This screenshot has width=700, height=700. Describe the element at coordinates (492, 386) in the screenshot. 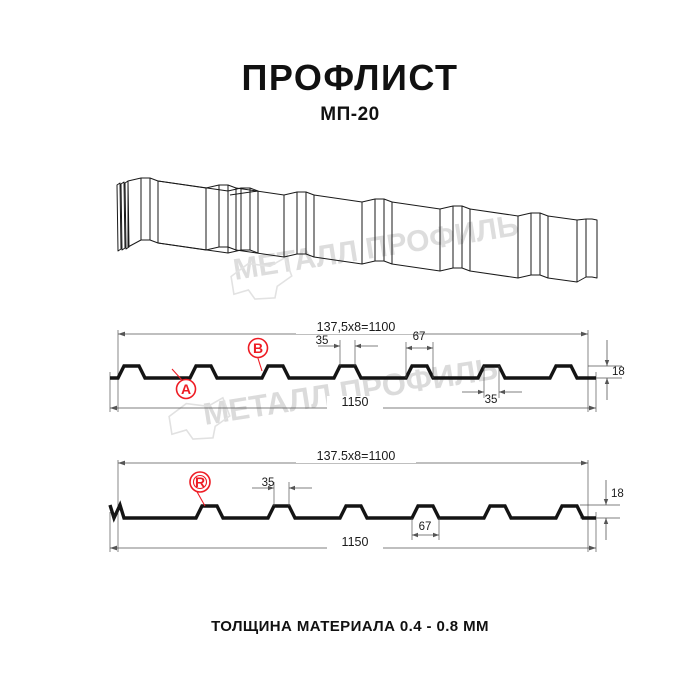

I see `section-a-dim-35-bottom: 35` at that location.